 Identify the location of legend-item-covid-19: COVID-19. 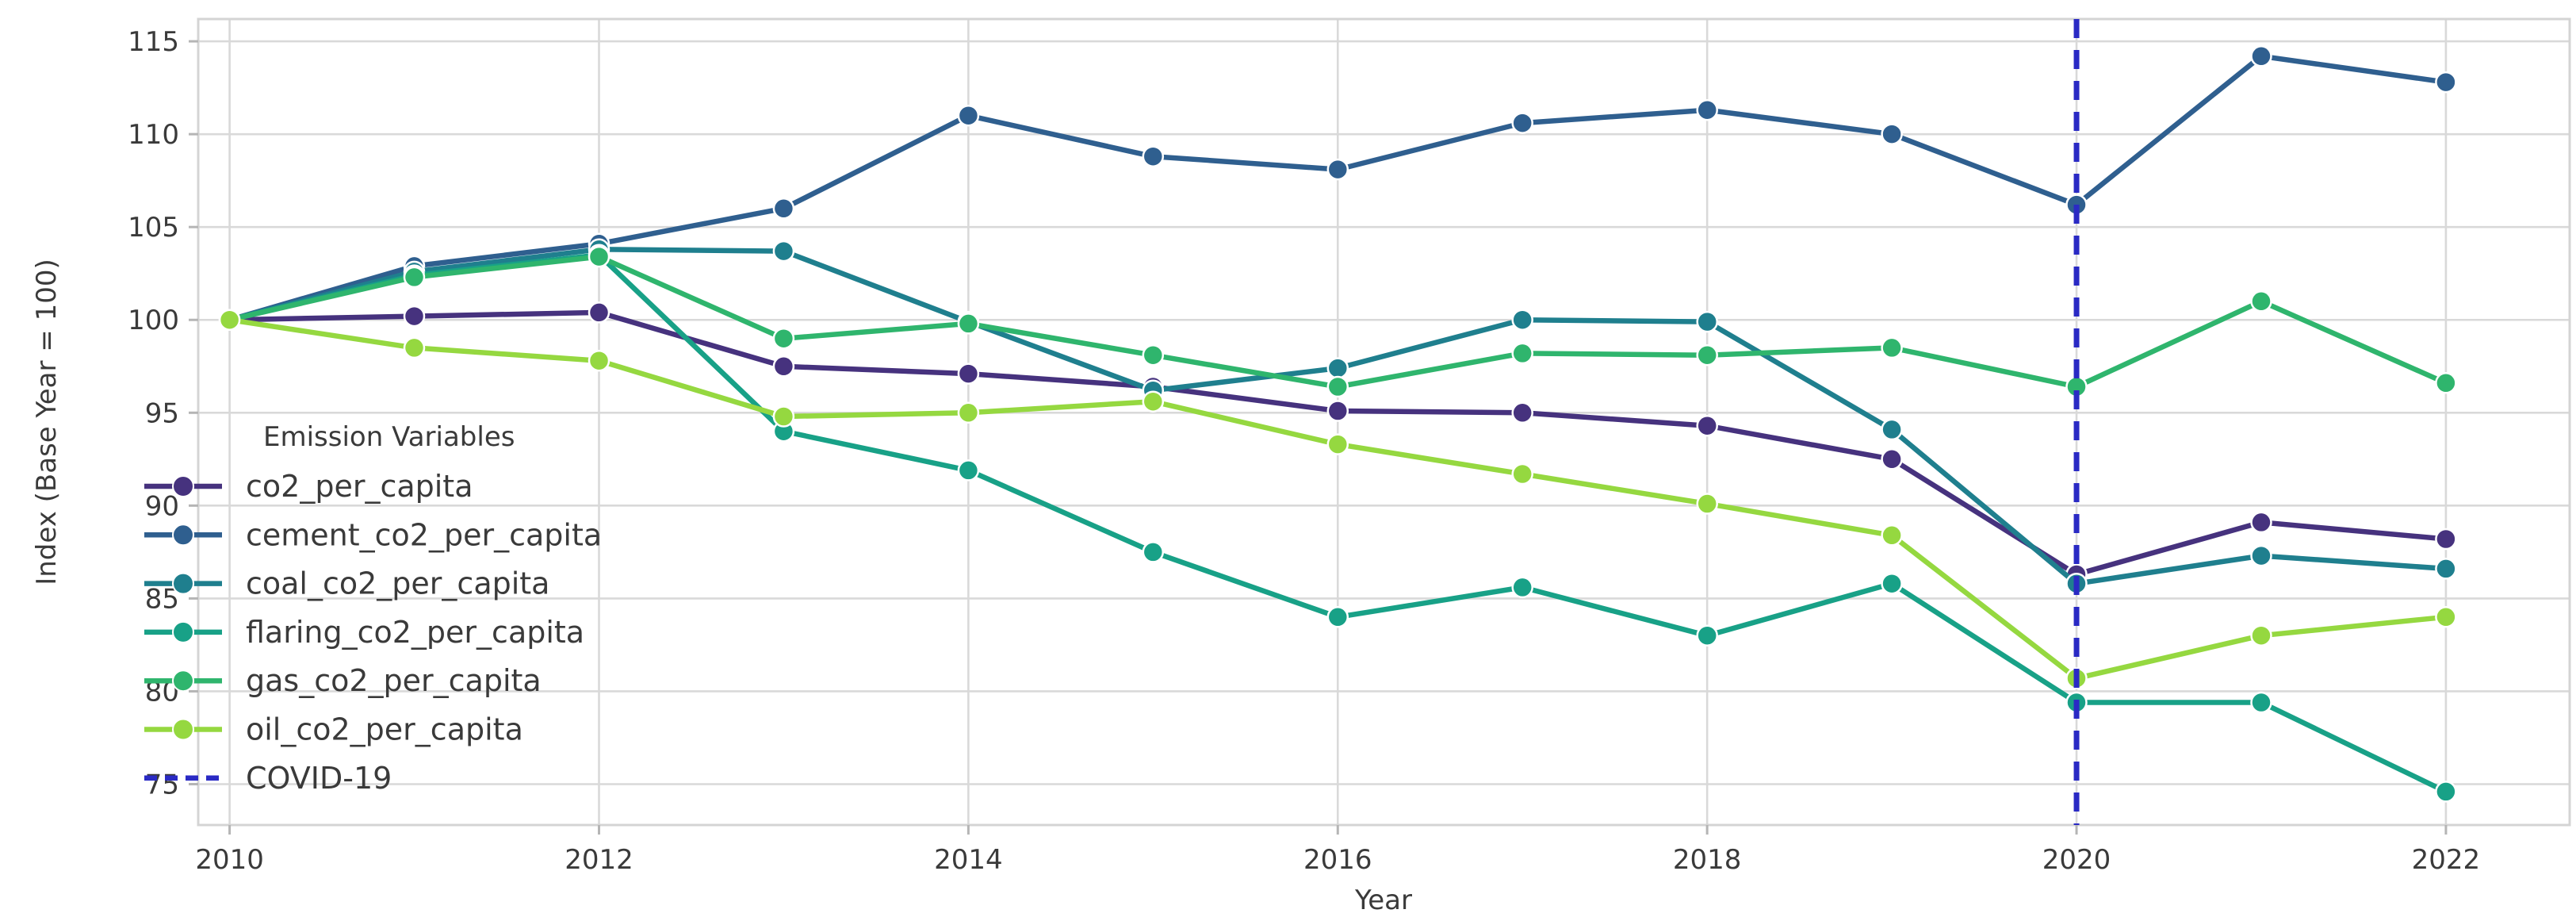
(268, 778).